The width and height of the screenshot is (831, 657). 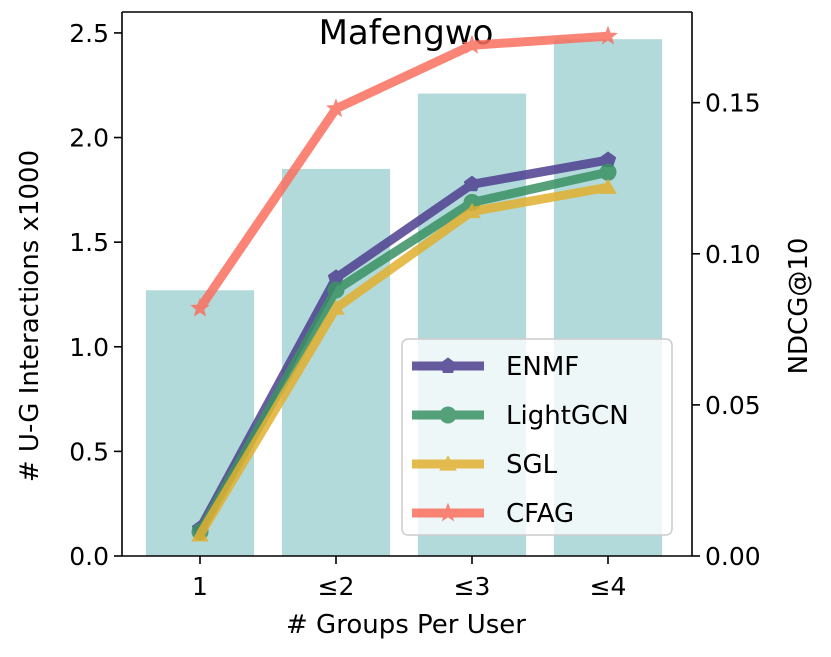 I want to click on y-left-tick-label: 0.0, so click(x=89, y=556).